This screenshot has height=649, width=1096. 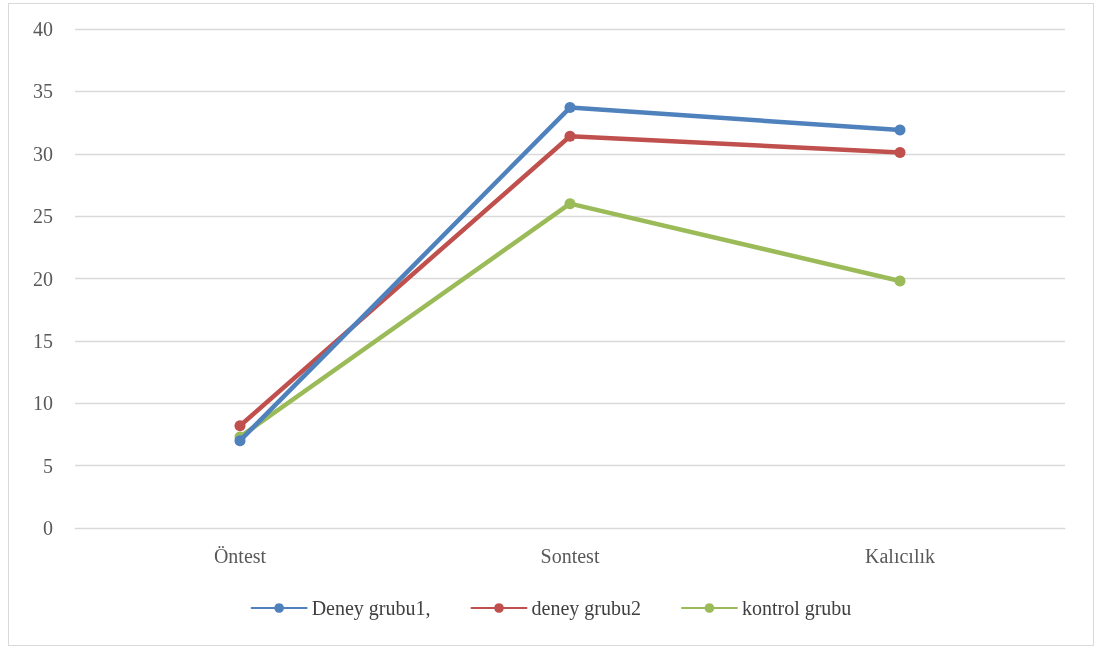 What do you see at coordinates (43, 29) in the screenshot?
I see `y-tick-label: 40` at bounding box center [43, 29].